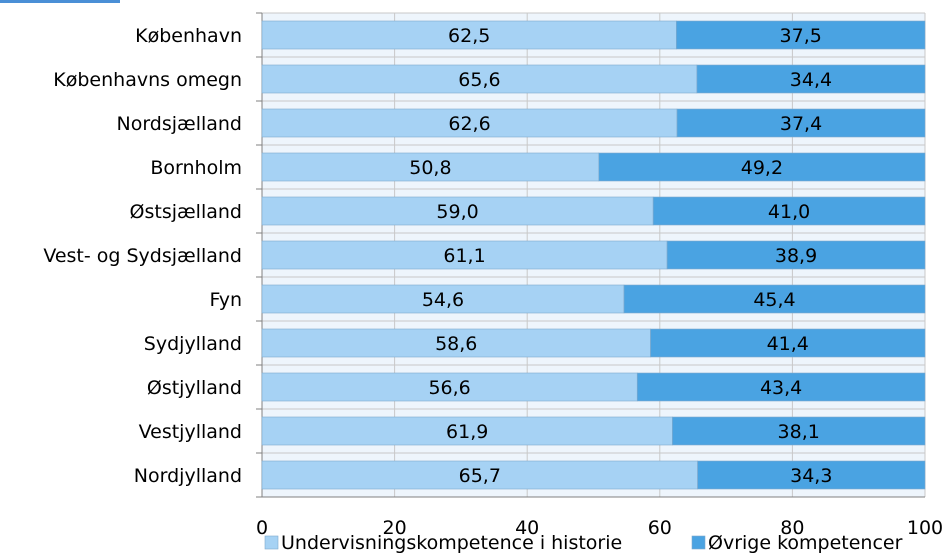 The image size is (948, 556). I want to click on data-label: 41,4, so click(788, 344).